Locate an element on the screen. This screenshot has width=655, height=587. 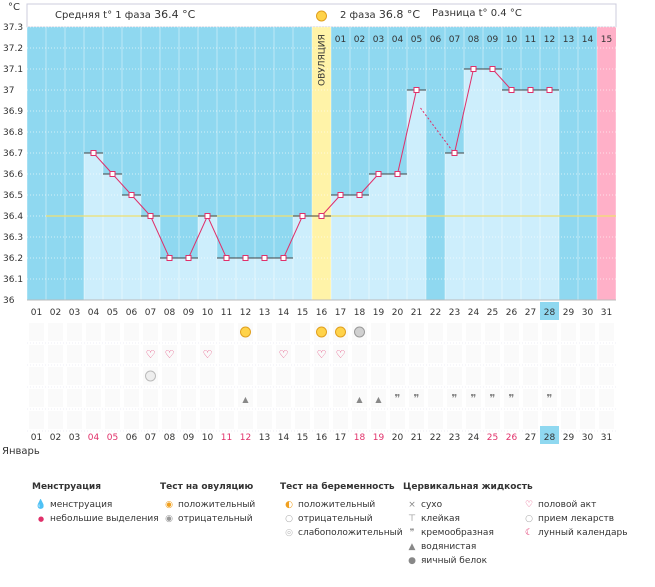
cycle-day-label: 09 is located at coordinates (493, 40).